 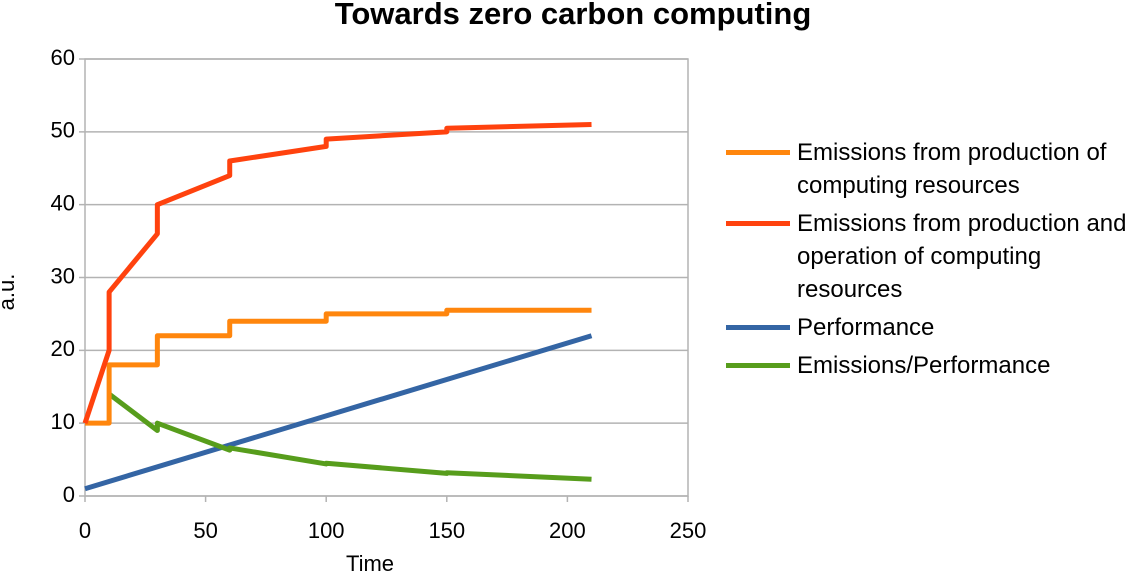 What do you see at coordinates (9, 292) in the screenshot?
I see `y-axis-label: a.u.` at bounding box center [9, 292].